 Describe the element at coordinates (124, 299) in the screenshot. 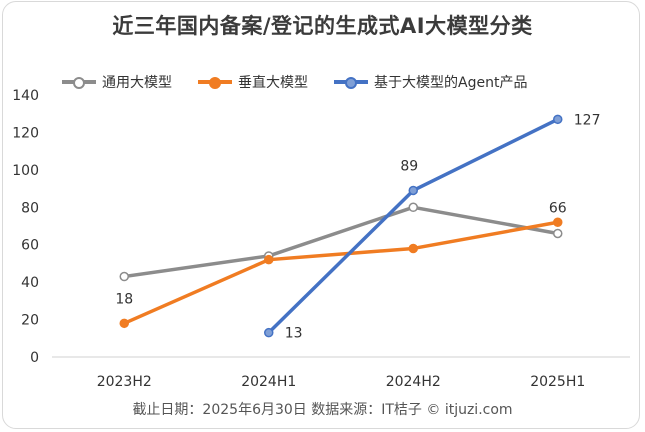

I see `data-label: 18` at that location.